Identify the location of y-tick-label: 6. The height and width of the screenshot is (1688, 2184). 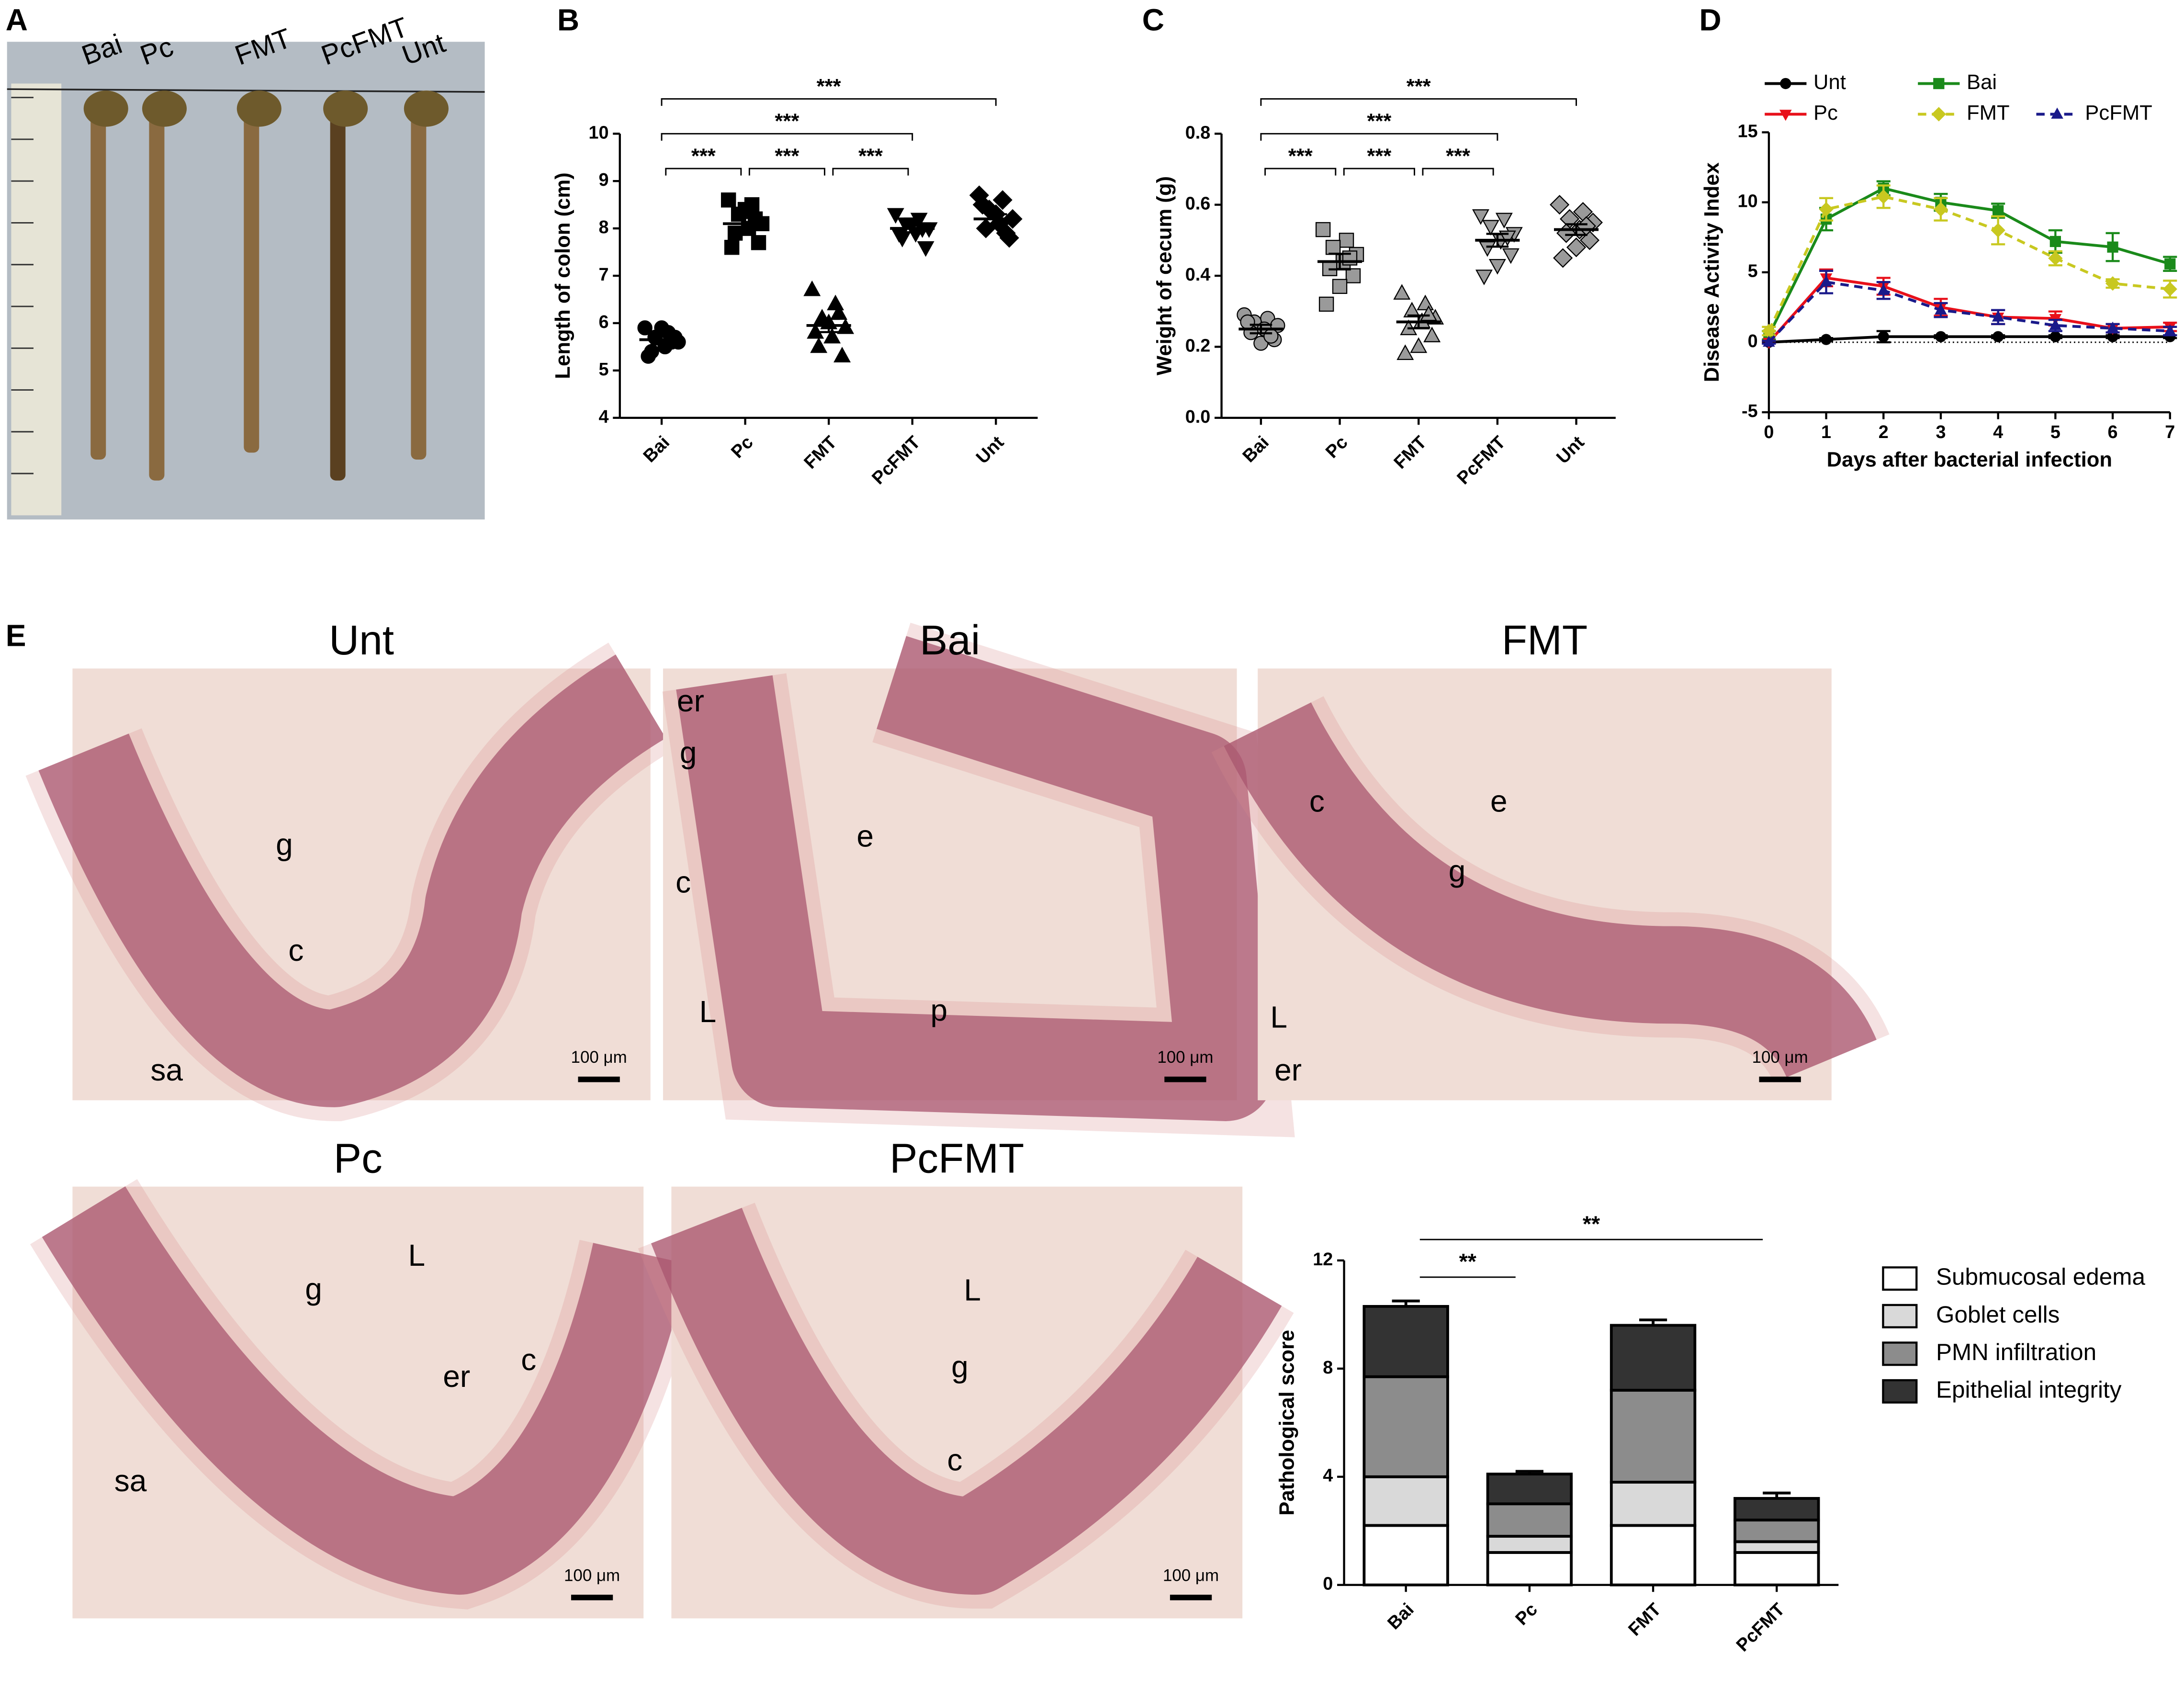
(603, 322).